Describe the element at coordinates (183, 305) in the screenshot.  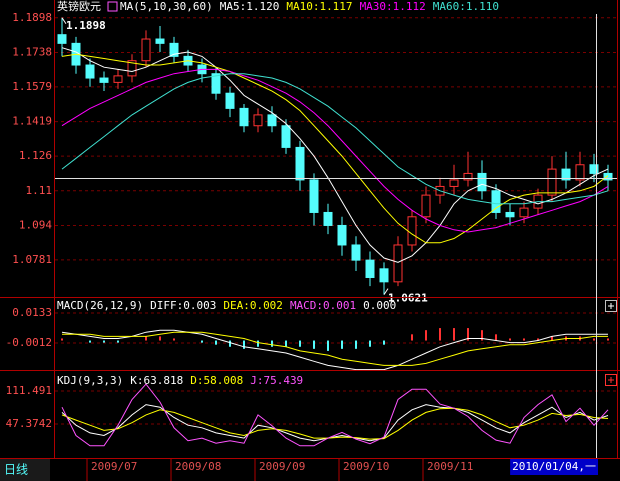
I see `legend-entry: DIFF:0.003` at that location.